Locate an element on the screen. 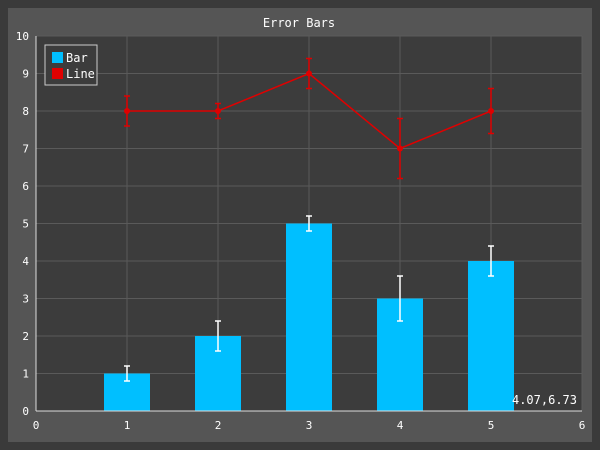 The height and width of the screenshot is (450, 600). x-tick-label-1: 1 is located at coordinates (127, 425).